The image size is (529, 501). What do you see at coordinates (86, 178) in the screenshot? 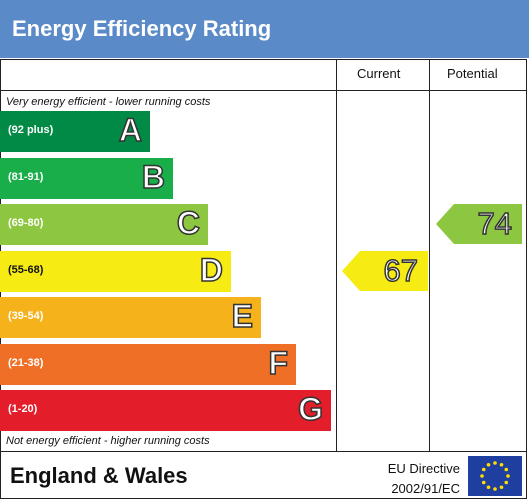
I see `rating-band-b: (81-91) B` at bounding box center [86, 178].